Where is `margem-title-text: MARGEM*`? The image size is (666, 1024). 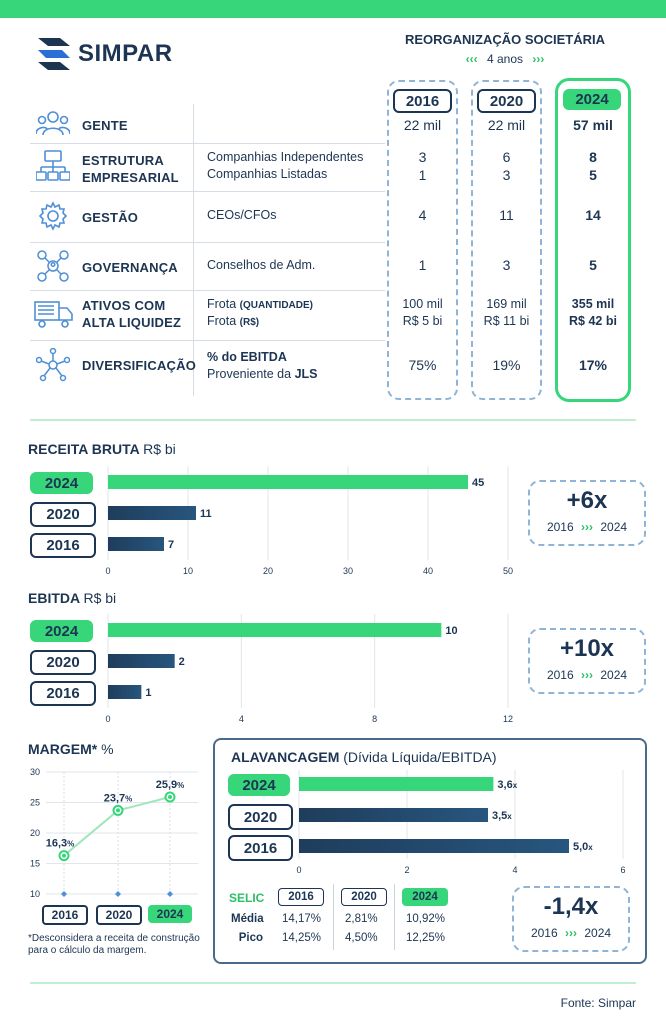
margem-title-text: MARGEM* is located at coordinates (63, 749).